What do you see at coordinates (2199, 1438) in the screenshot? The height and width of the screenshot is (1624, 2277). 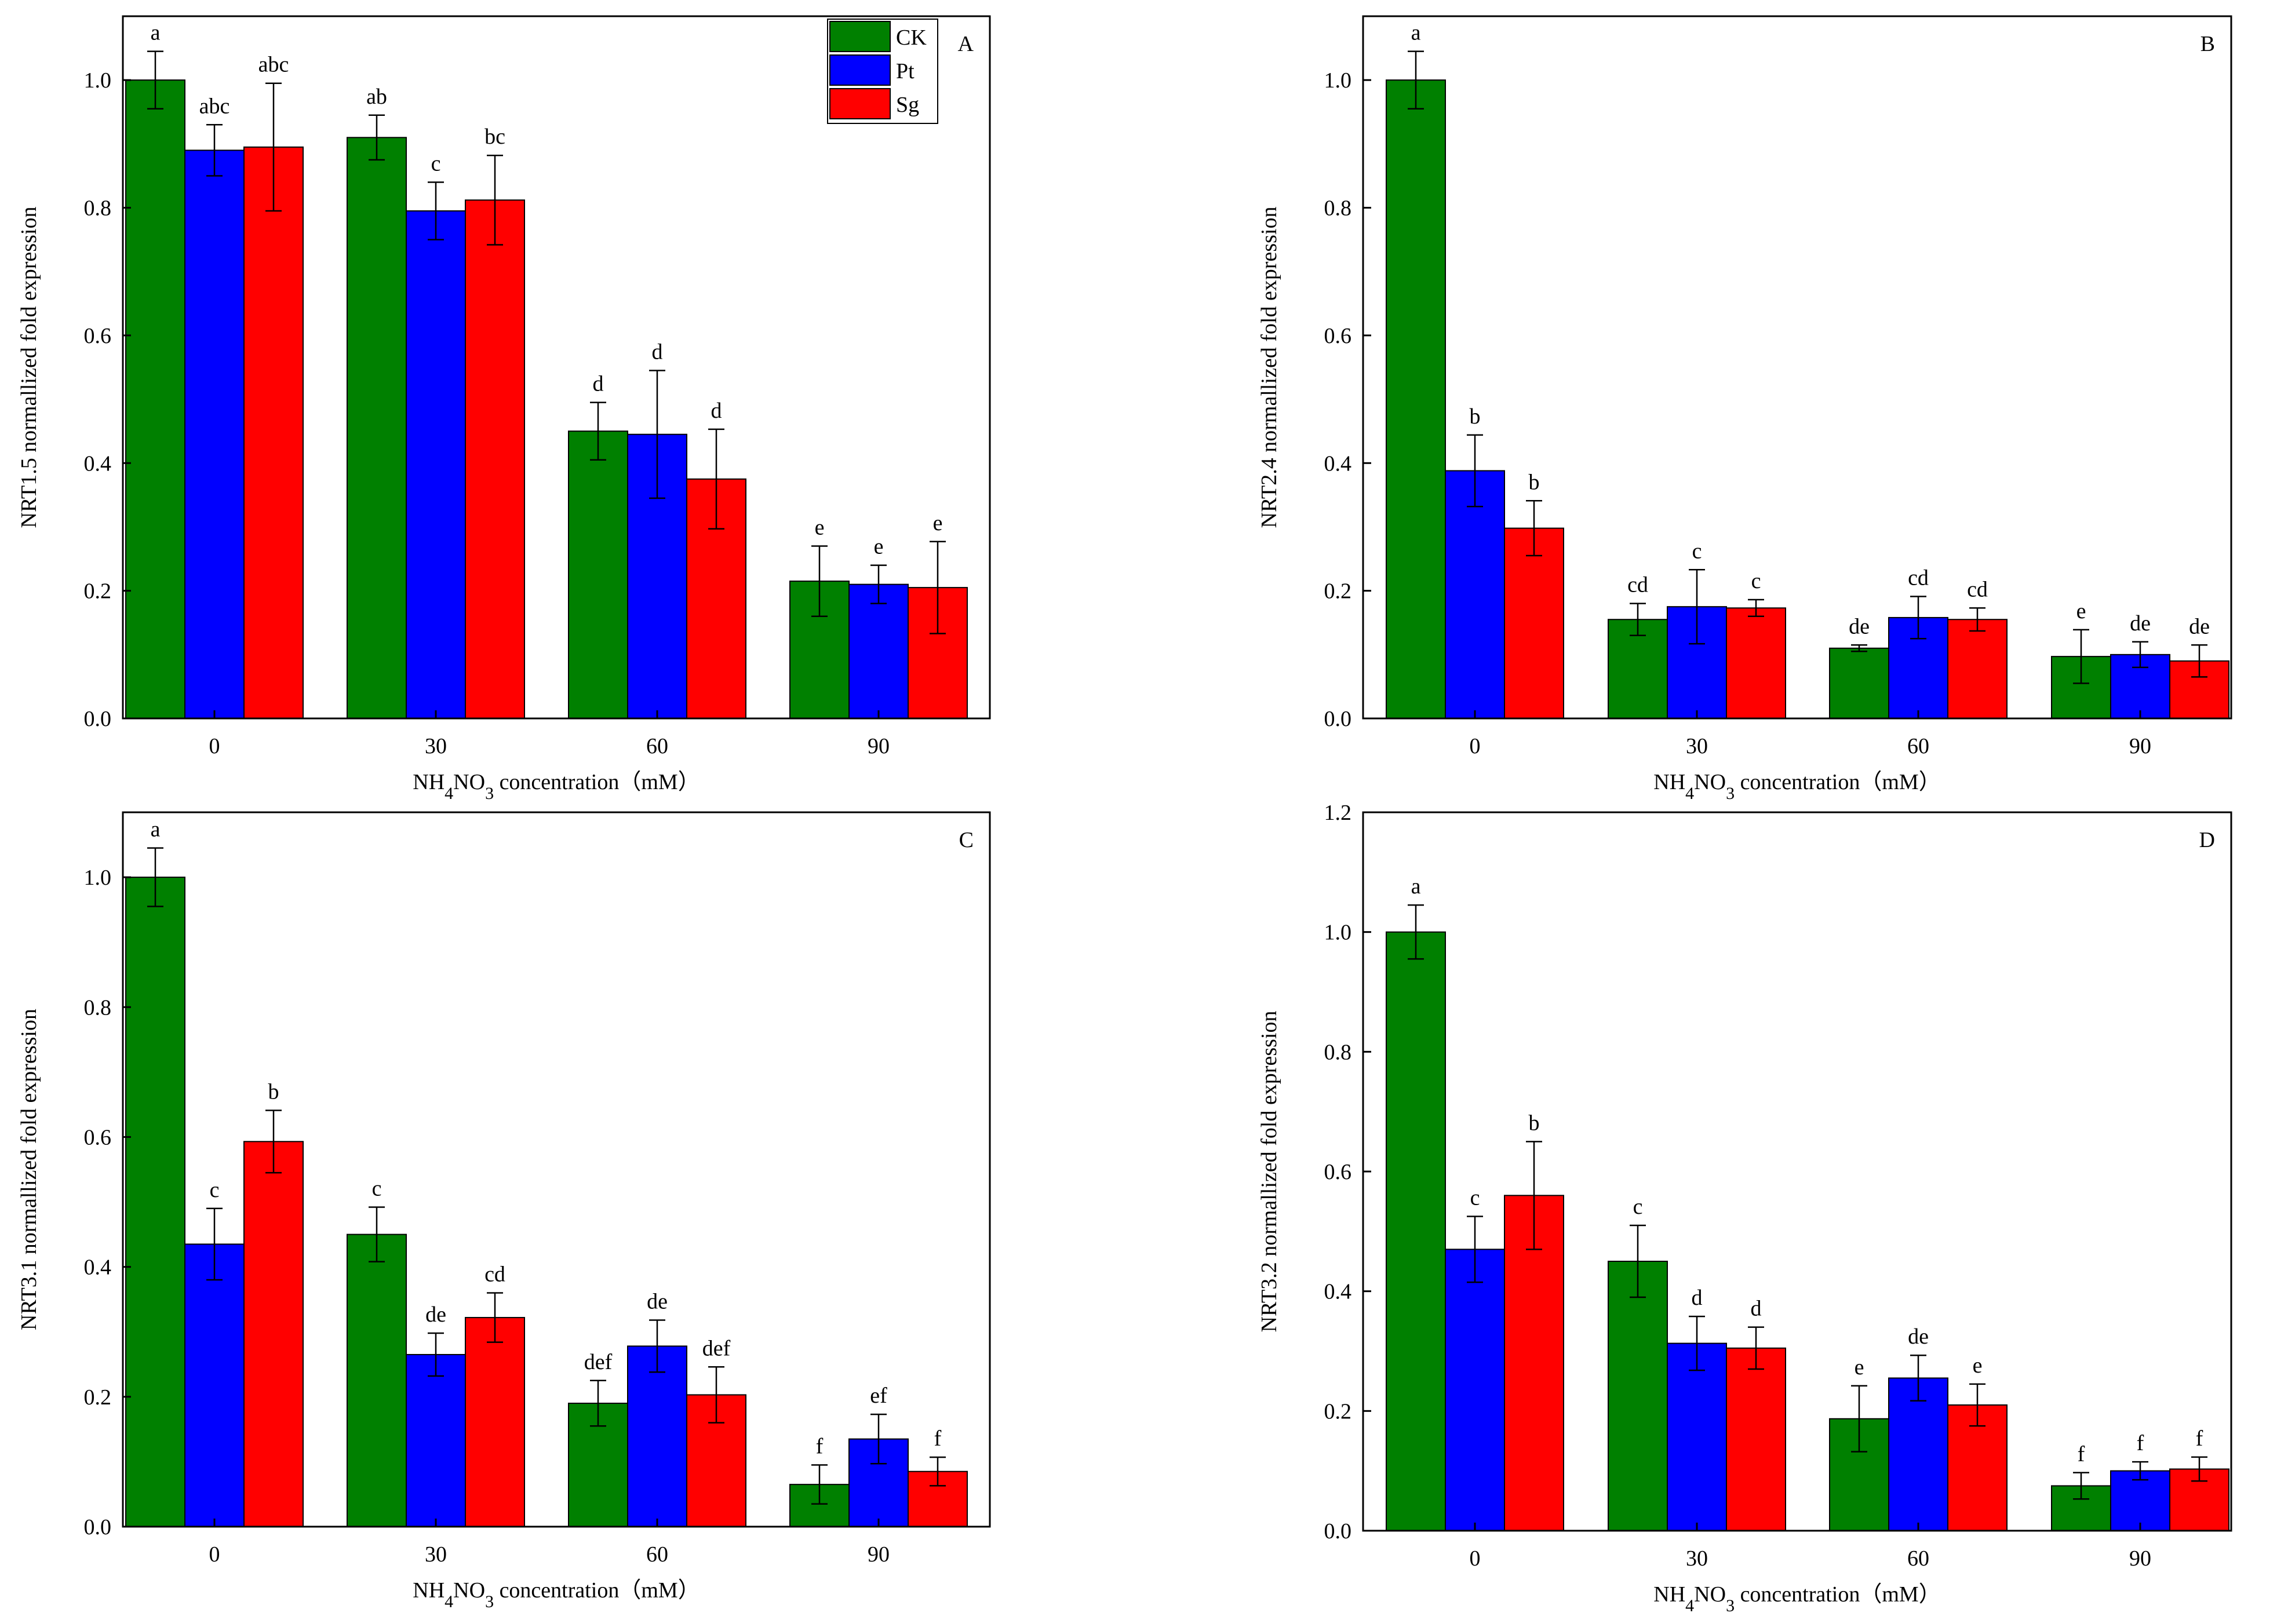 I see `sig-letter-D-sg-90: f` at bounding box center [2199, 1438].